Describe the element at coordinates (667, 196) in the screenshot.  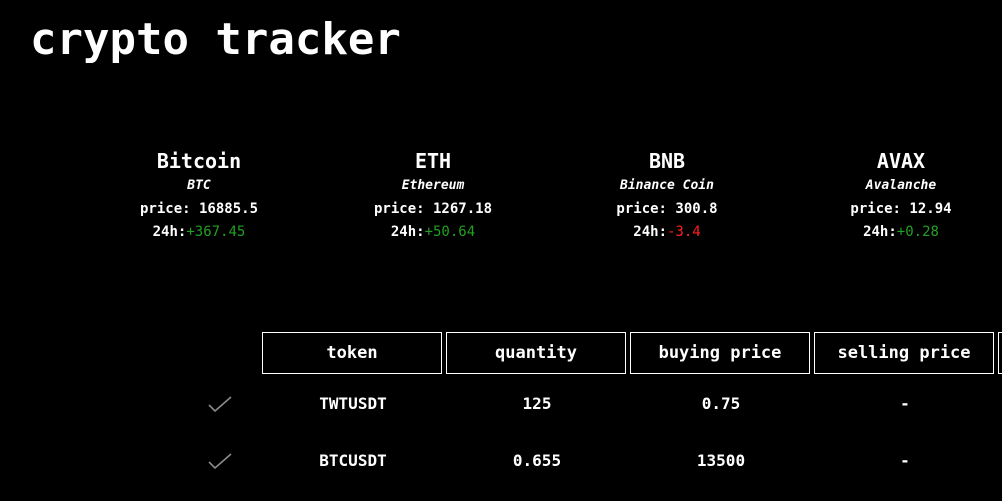
I see `coin-card-bnb: BNB Binance Coin price: 300.8 24h:-3.4` at that location.